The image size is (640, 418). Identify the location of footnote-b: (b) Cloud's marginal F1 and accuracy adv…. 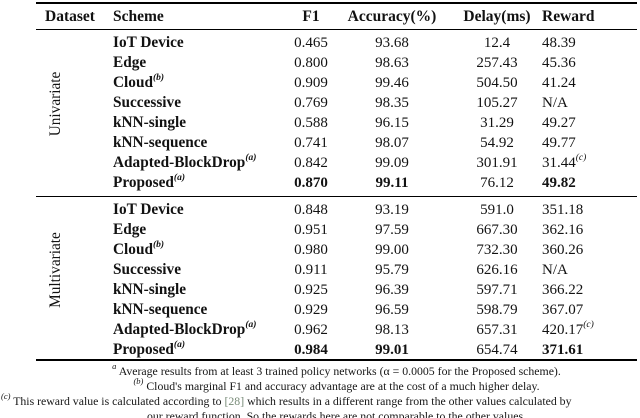
(336, 385).